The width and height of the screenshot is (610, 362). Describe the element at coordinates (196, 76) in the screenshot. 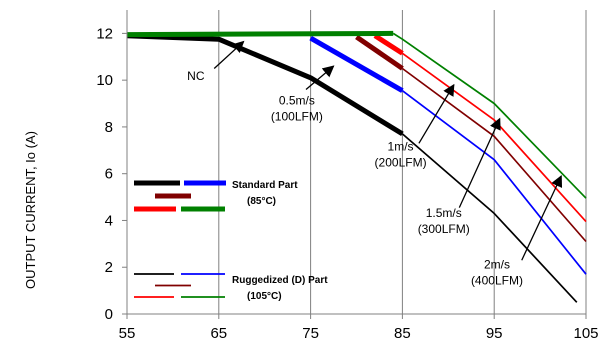

I see `annotation-label-0: NC` at that location.